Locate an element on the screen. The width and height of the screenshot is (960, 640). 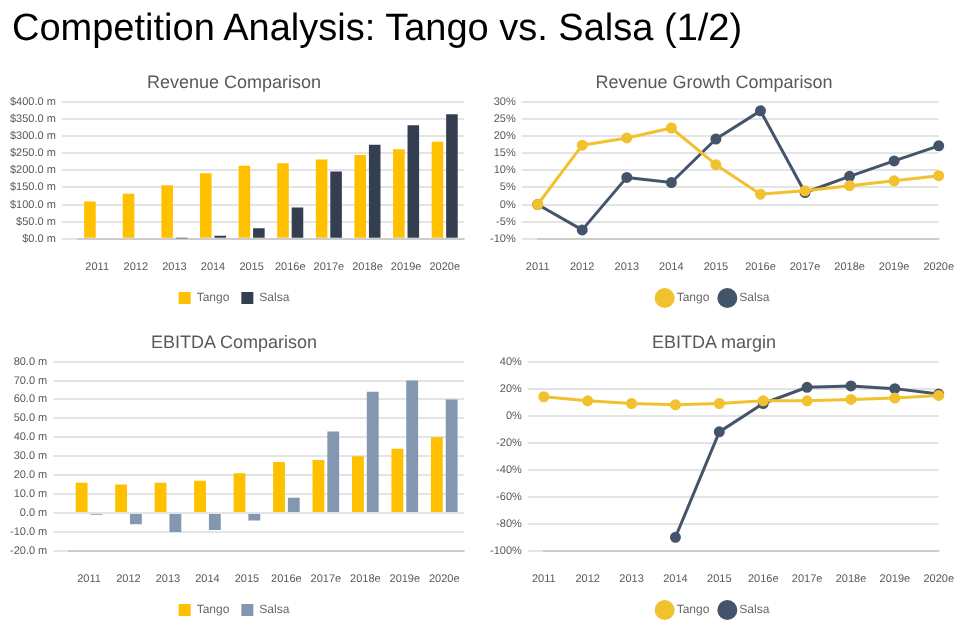
chart-title: EBITDA Comparison is located at coordinates (234, 341).